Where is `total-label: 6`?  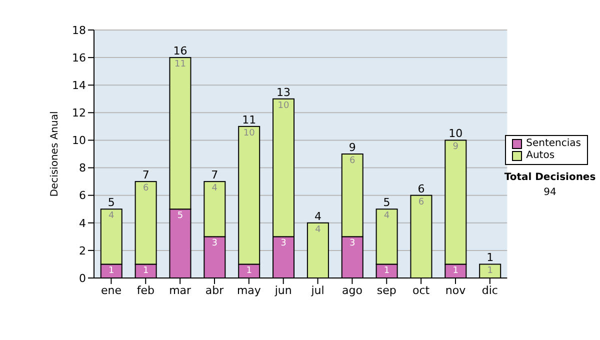 total-label: 6 is located at coordinates (421, 189).